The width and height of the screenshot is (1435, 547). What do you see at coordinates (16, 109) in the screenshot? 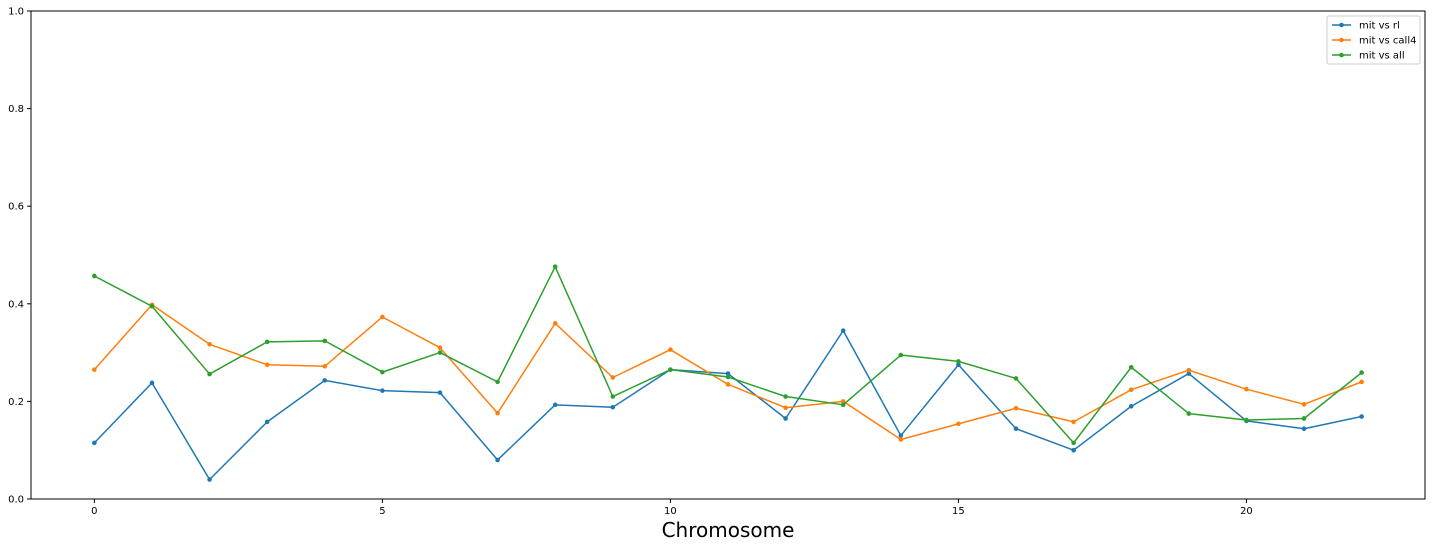
I see `y-tick-label: 0.8` at bounding box center [16, 109].